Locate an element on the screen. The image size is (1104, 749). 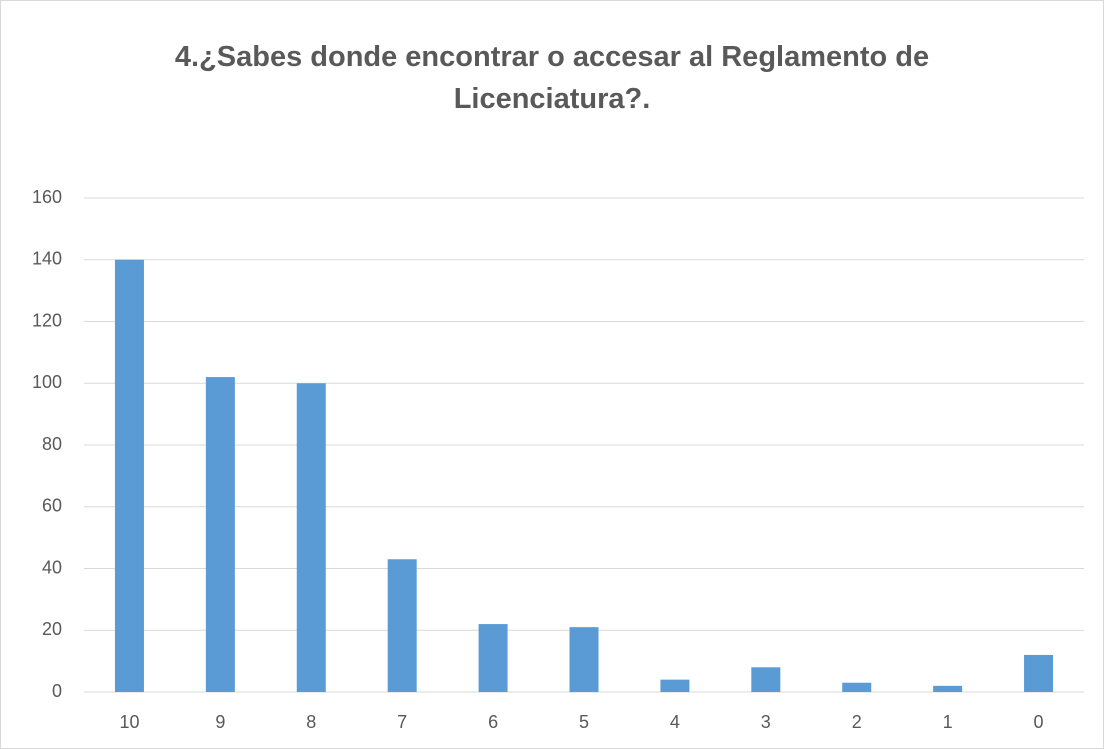
y-tick-label: 140 is located at coordinates (47, 259).